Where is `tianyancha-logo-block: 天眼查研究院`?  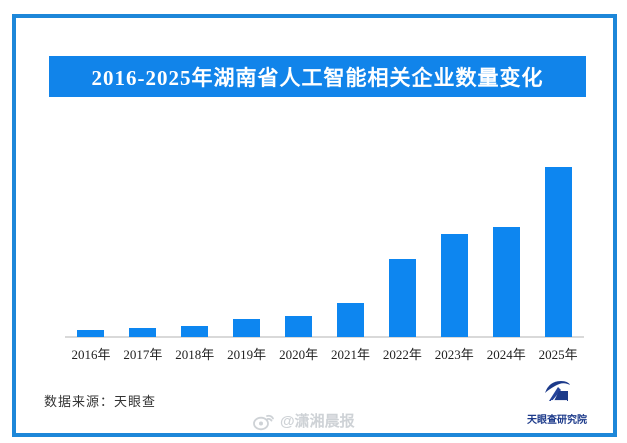
tianyancha-logo-block: 天眼查研究院 is located at coordinates (557, 401).